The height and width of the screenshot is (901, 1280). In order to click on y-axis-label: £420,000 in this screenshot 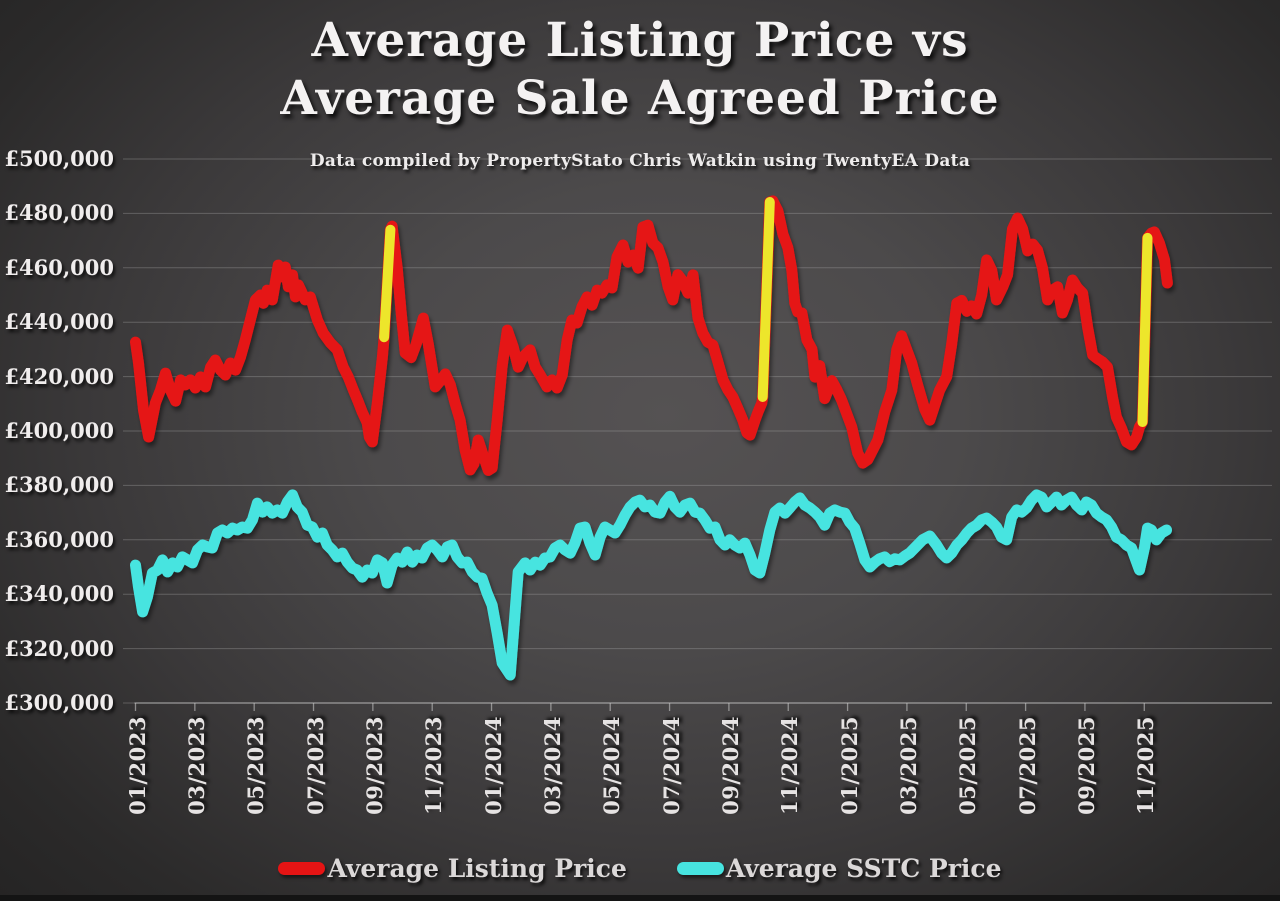, I will do `click(59, 376)`.